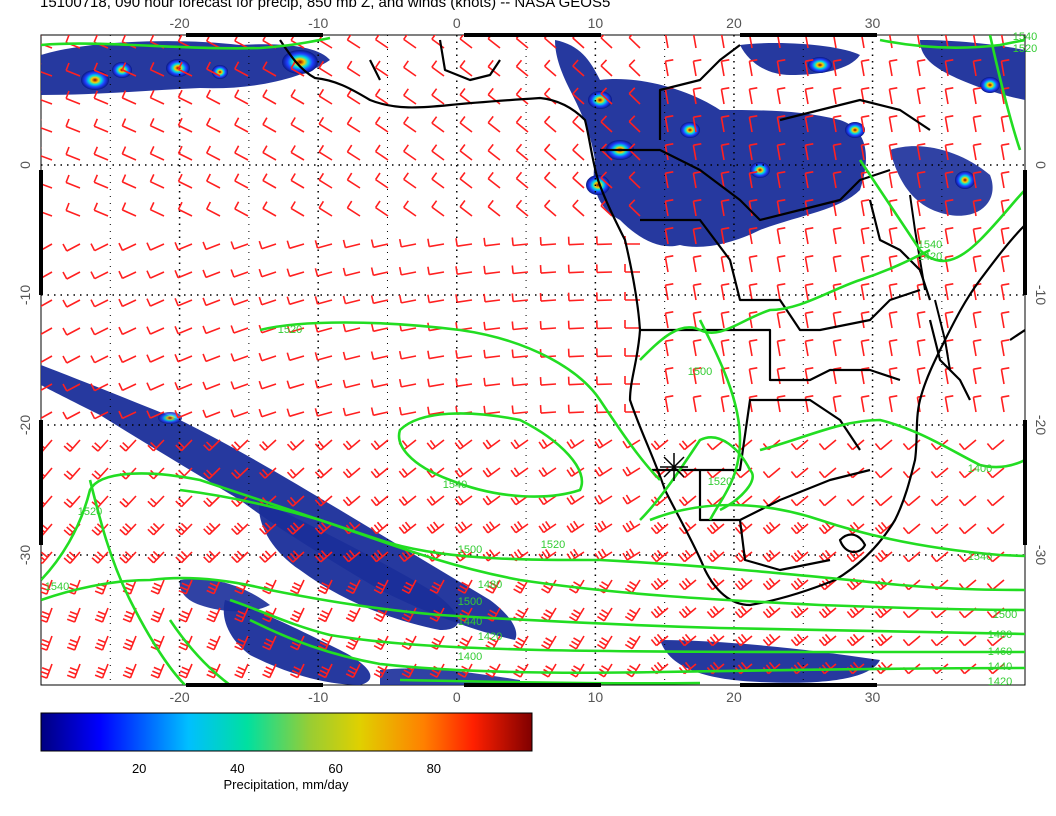 The height and width of the screenshot is (816, 1056). Describe the element at coordinates (25, 425) in the screenshot. I see `y-tick-label-left: -20` at that location.